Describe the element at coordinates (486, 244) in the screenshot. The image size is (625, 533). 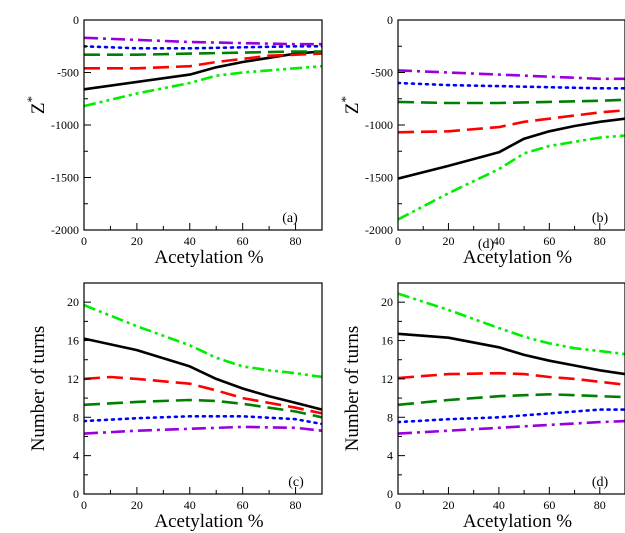
I see `panel-extra-label: (d)` at that location.